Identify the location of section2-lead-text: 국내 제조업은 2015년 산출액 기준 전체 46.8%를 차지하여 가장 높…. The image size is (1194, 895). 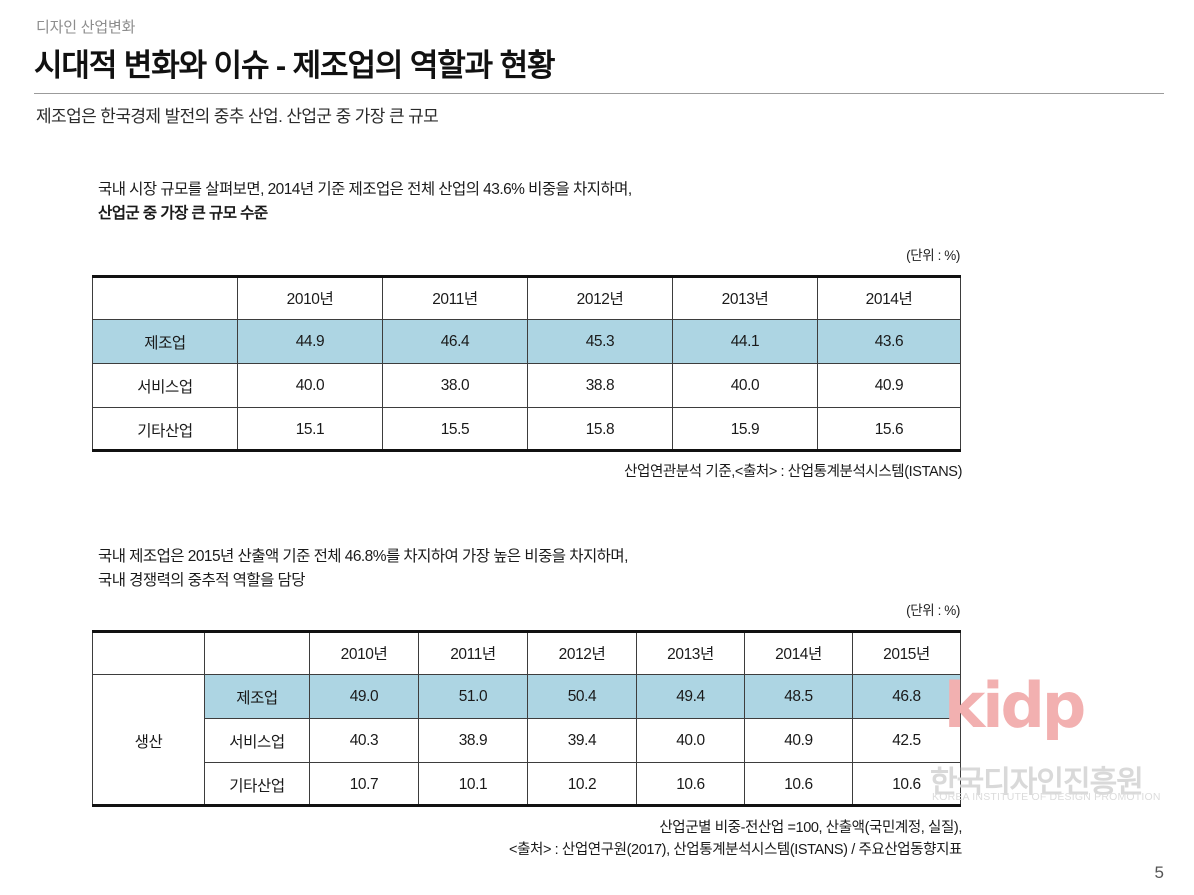
(363, 568).